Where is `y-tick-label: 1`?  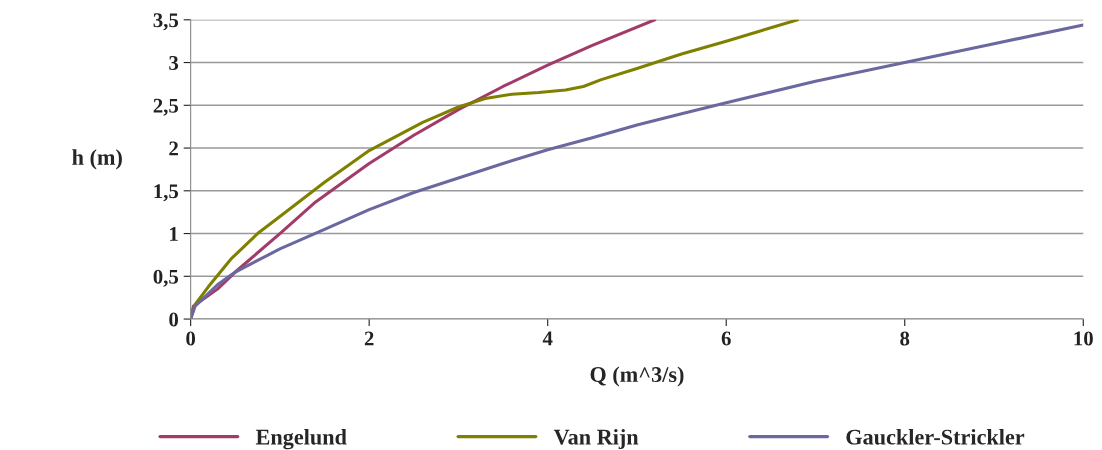 y-tick-label: 1 is located at coordinates (174, 234).